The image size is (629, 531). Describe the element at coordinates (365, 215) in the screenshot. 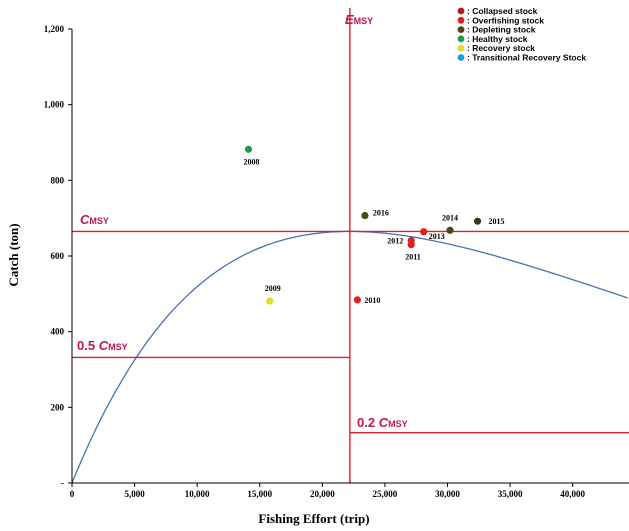

I see `data-point-2016` at that location.